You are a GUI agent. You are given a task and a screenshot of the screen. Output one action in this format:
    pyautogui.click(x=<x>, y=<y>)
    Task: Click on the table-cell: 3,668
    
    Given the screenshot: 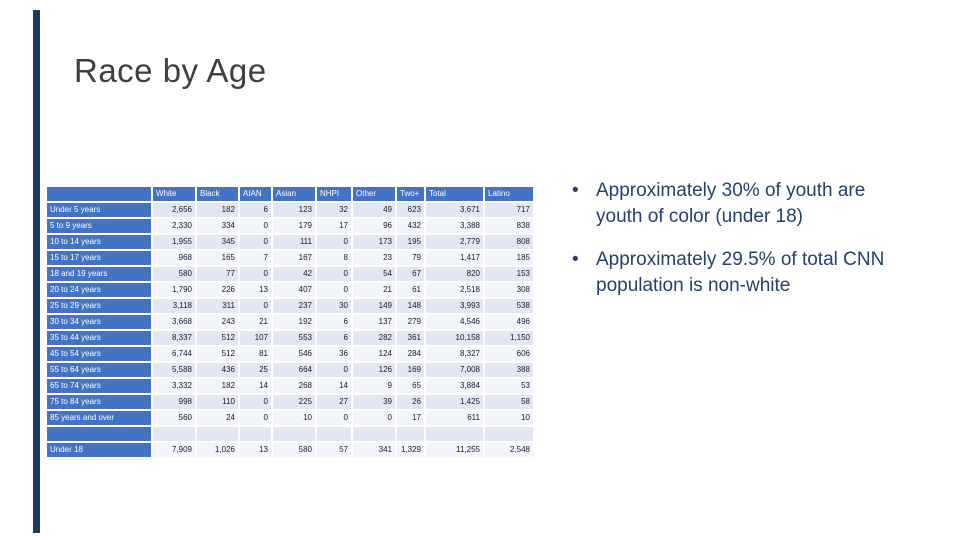 What is the action you would take?
    pyautogui.click(x=174, y=322)
    